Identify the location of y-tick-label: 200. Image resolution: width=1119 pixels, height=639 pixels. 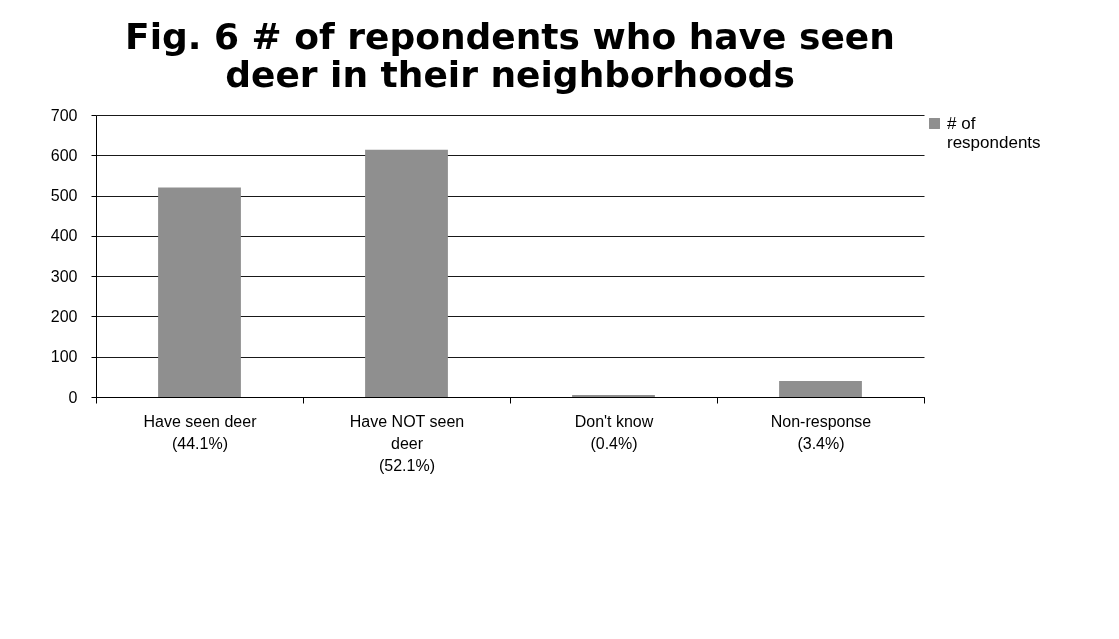
(64, 316).